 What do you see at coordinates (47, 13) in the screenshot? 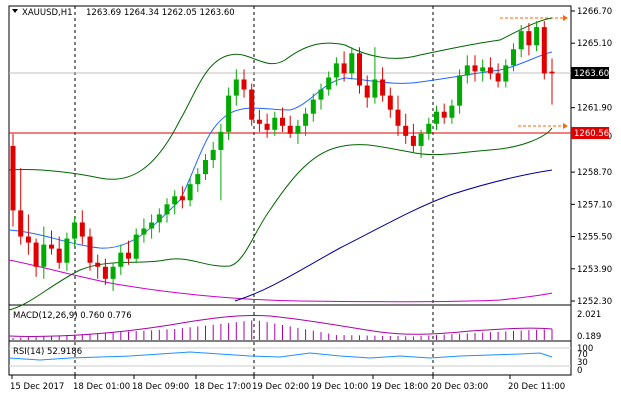
I see `symbol-label: XAUUSD,H1` at bounding box center [47, 13].